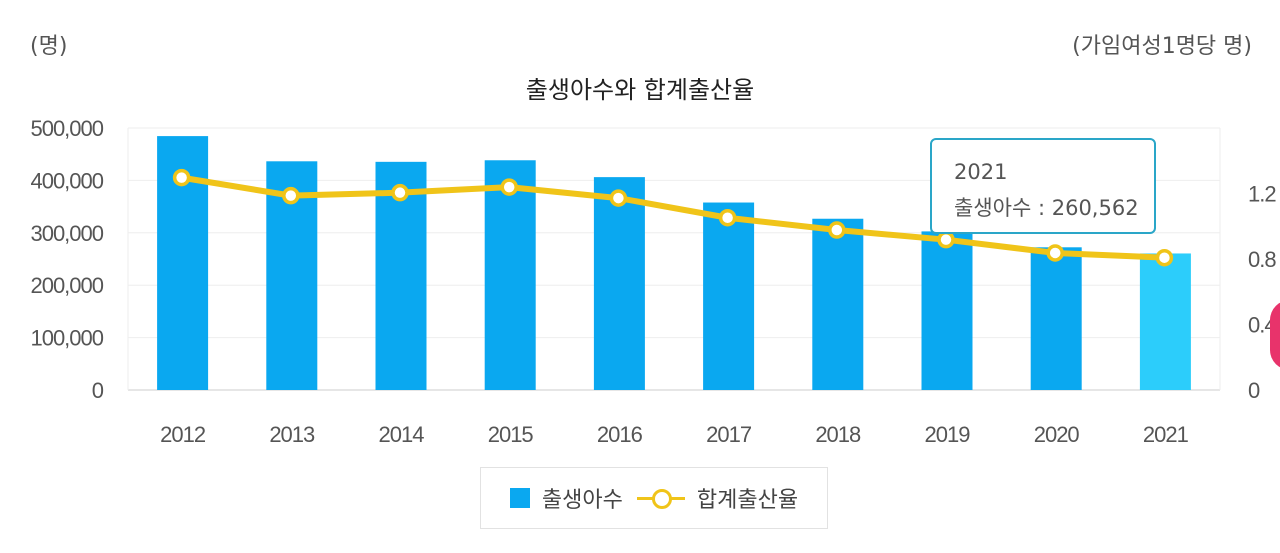 This screenshot has height=553, width=1280. Describe the element at coordinates (1275, 335) in the screenshot. I see `floating-action-button` at that location.